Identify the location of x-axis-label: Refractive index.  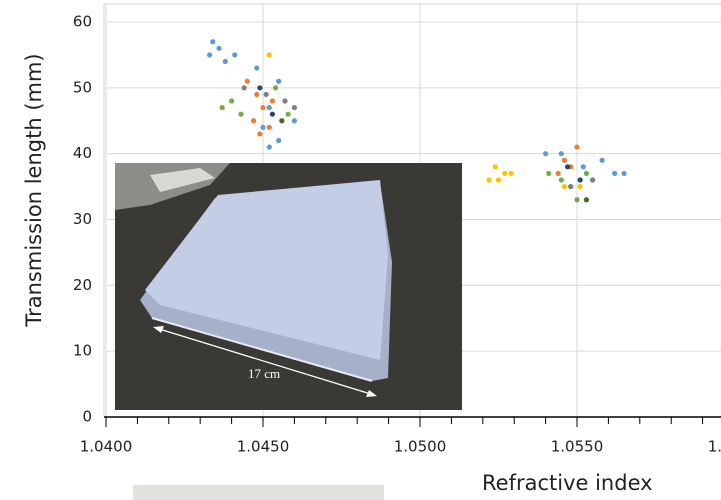
(567, 483).